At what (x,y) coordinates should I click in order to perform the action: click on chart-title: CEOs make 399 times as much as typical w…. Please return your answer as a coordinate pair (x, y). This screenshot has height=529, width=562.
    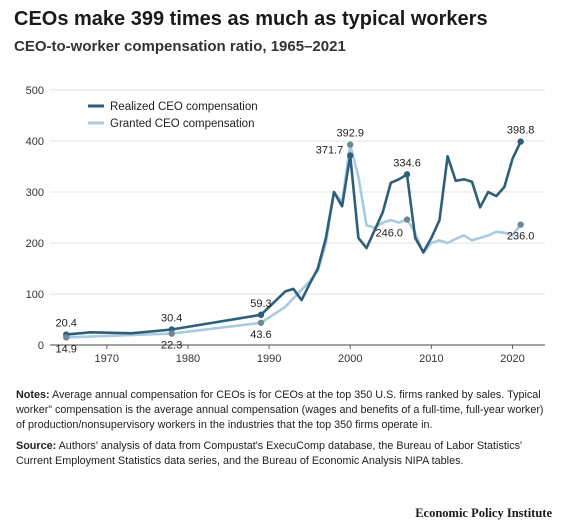
    Looking at the image, I should click on (251, 19).